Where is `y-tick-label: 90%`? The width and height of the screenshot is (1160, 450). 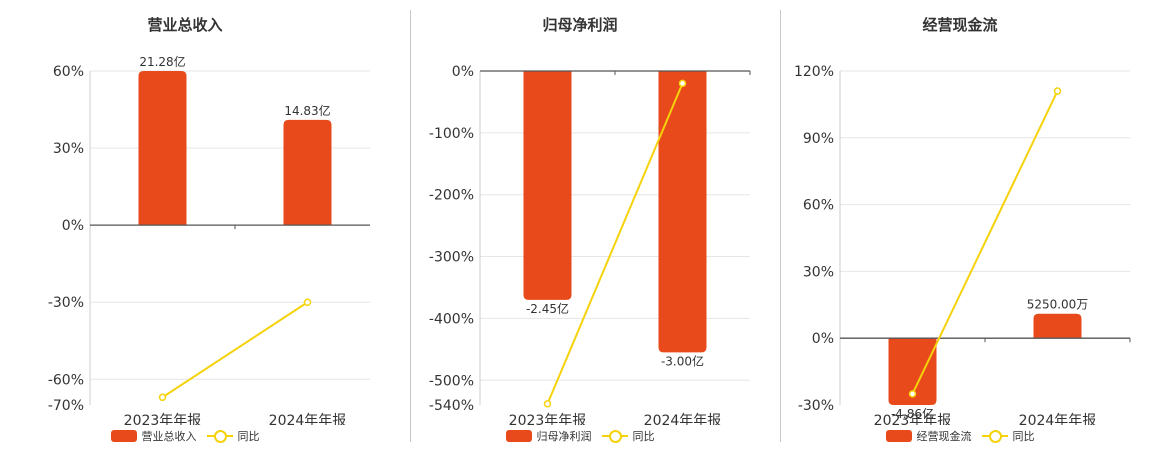
y-tick-label: 90% is located at coordinates (818, 139).